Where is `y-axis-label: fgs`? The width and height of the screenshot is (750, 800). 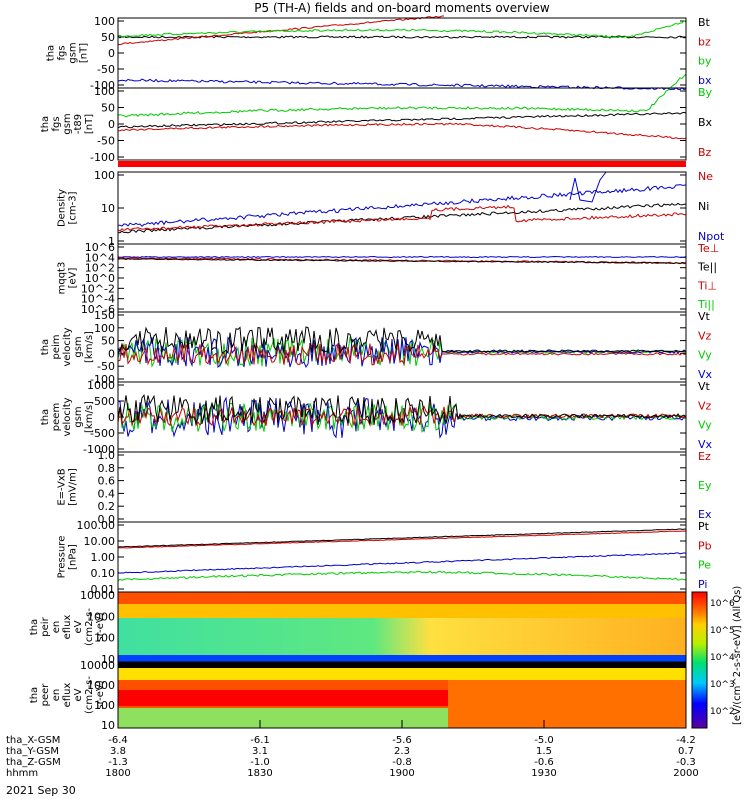
y-axis-label: fgs is located at coordinates (62, 52).